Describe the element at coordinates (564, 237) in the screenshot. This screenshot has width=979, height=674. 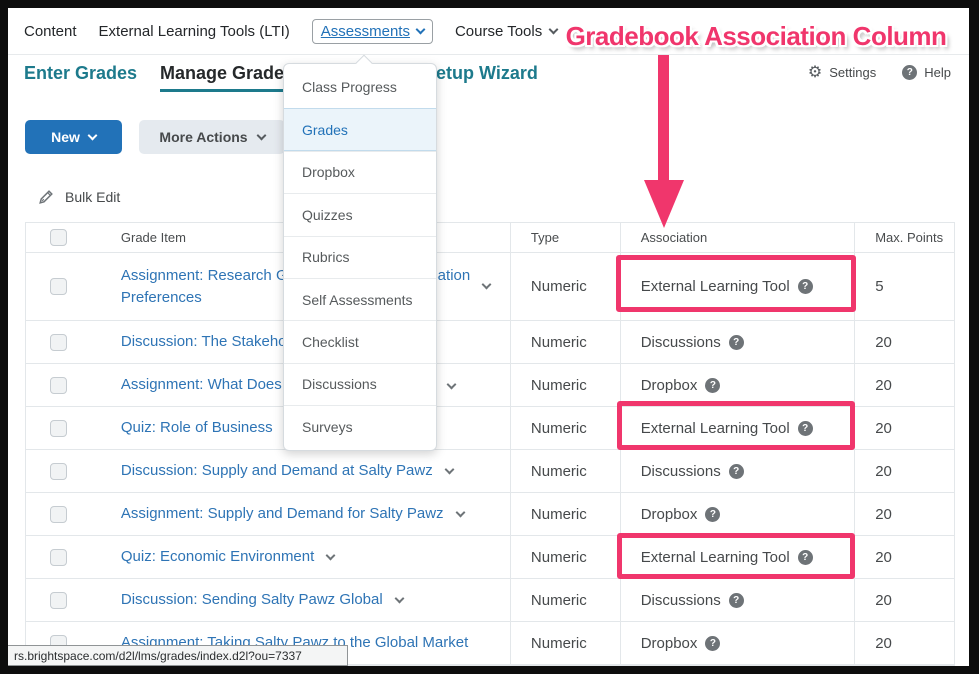
I see `column-header-type: Type` at that location.